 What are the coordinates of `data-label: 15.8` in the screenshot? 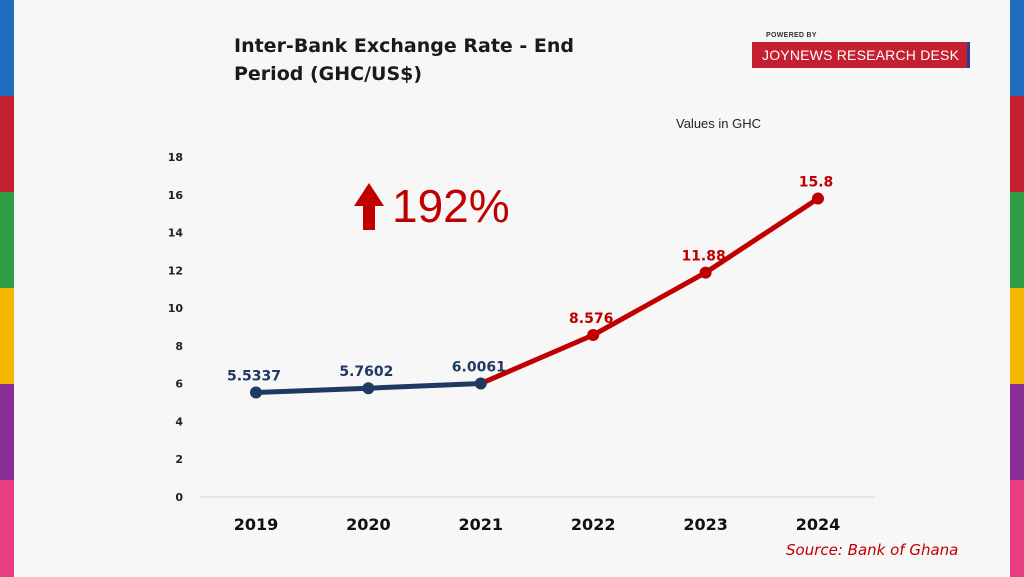 It's located at (816, 183).